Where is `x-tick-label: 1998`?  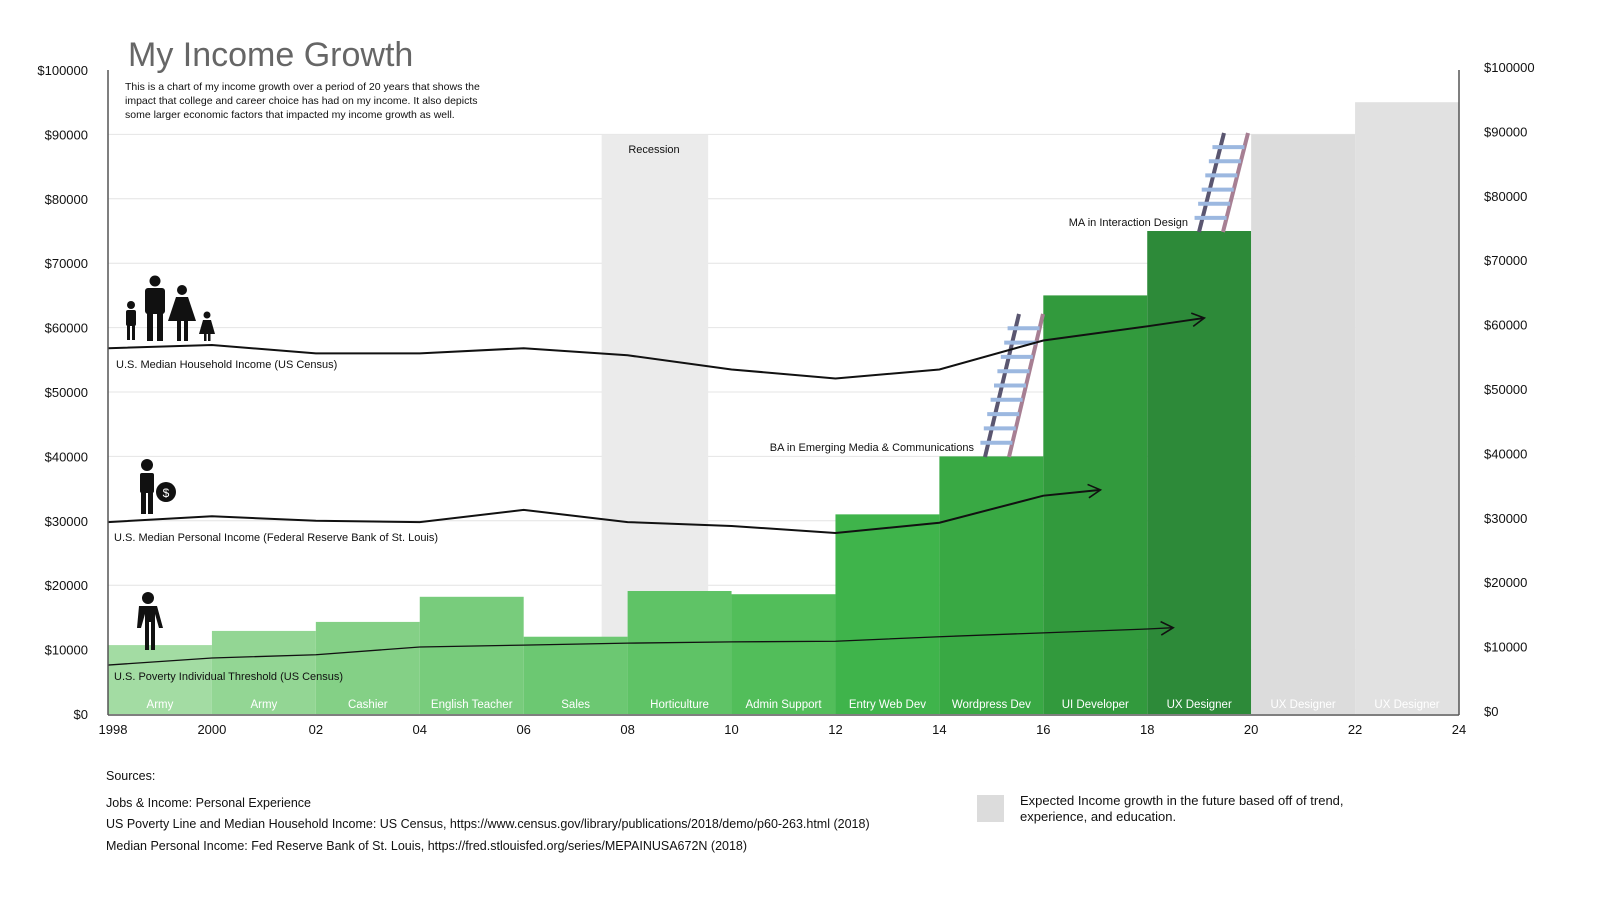
x-tick-label: 1998 is located at coordinates (113, 729).